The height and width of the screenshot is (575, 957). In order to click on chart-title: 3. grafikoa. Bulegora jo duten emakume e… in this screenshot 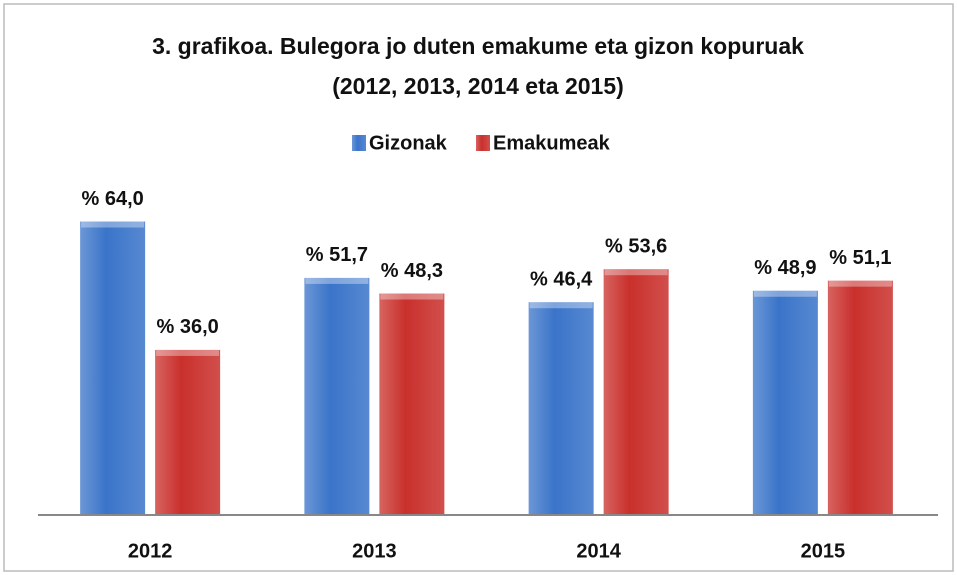, I will do `click(478, 46)`.